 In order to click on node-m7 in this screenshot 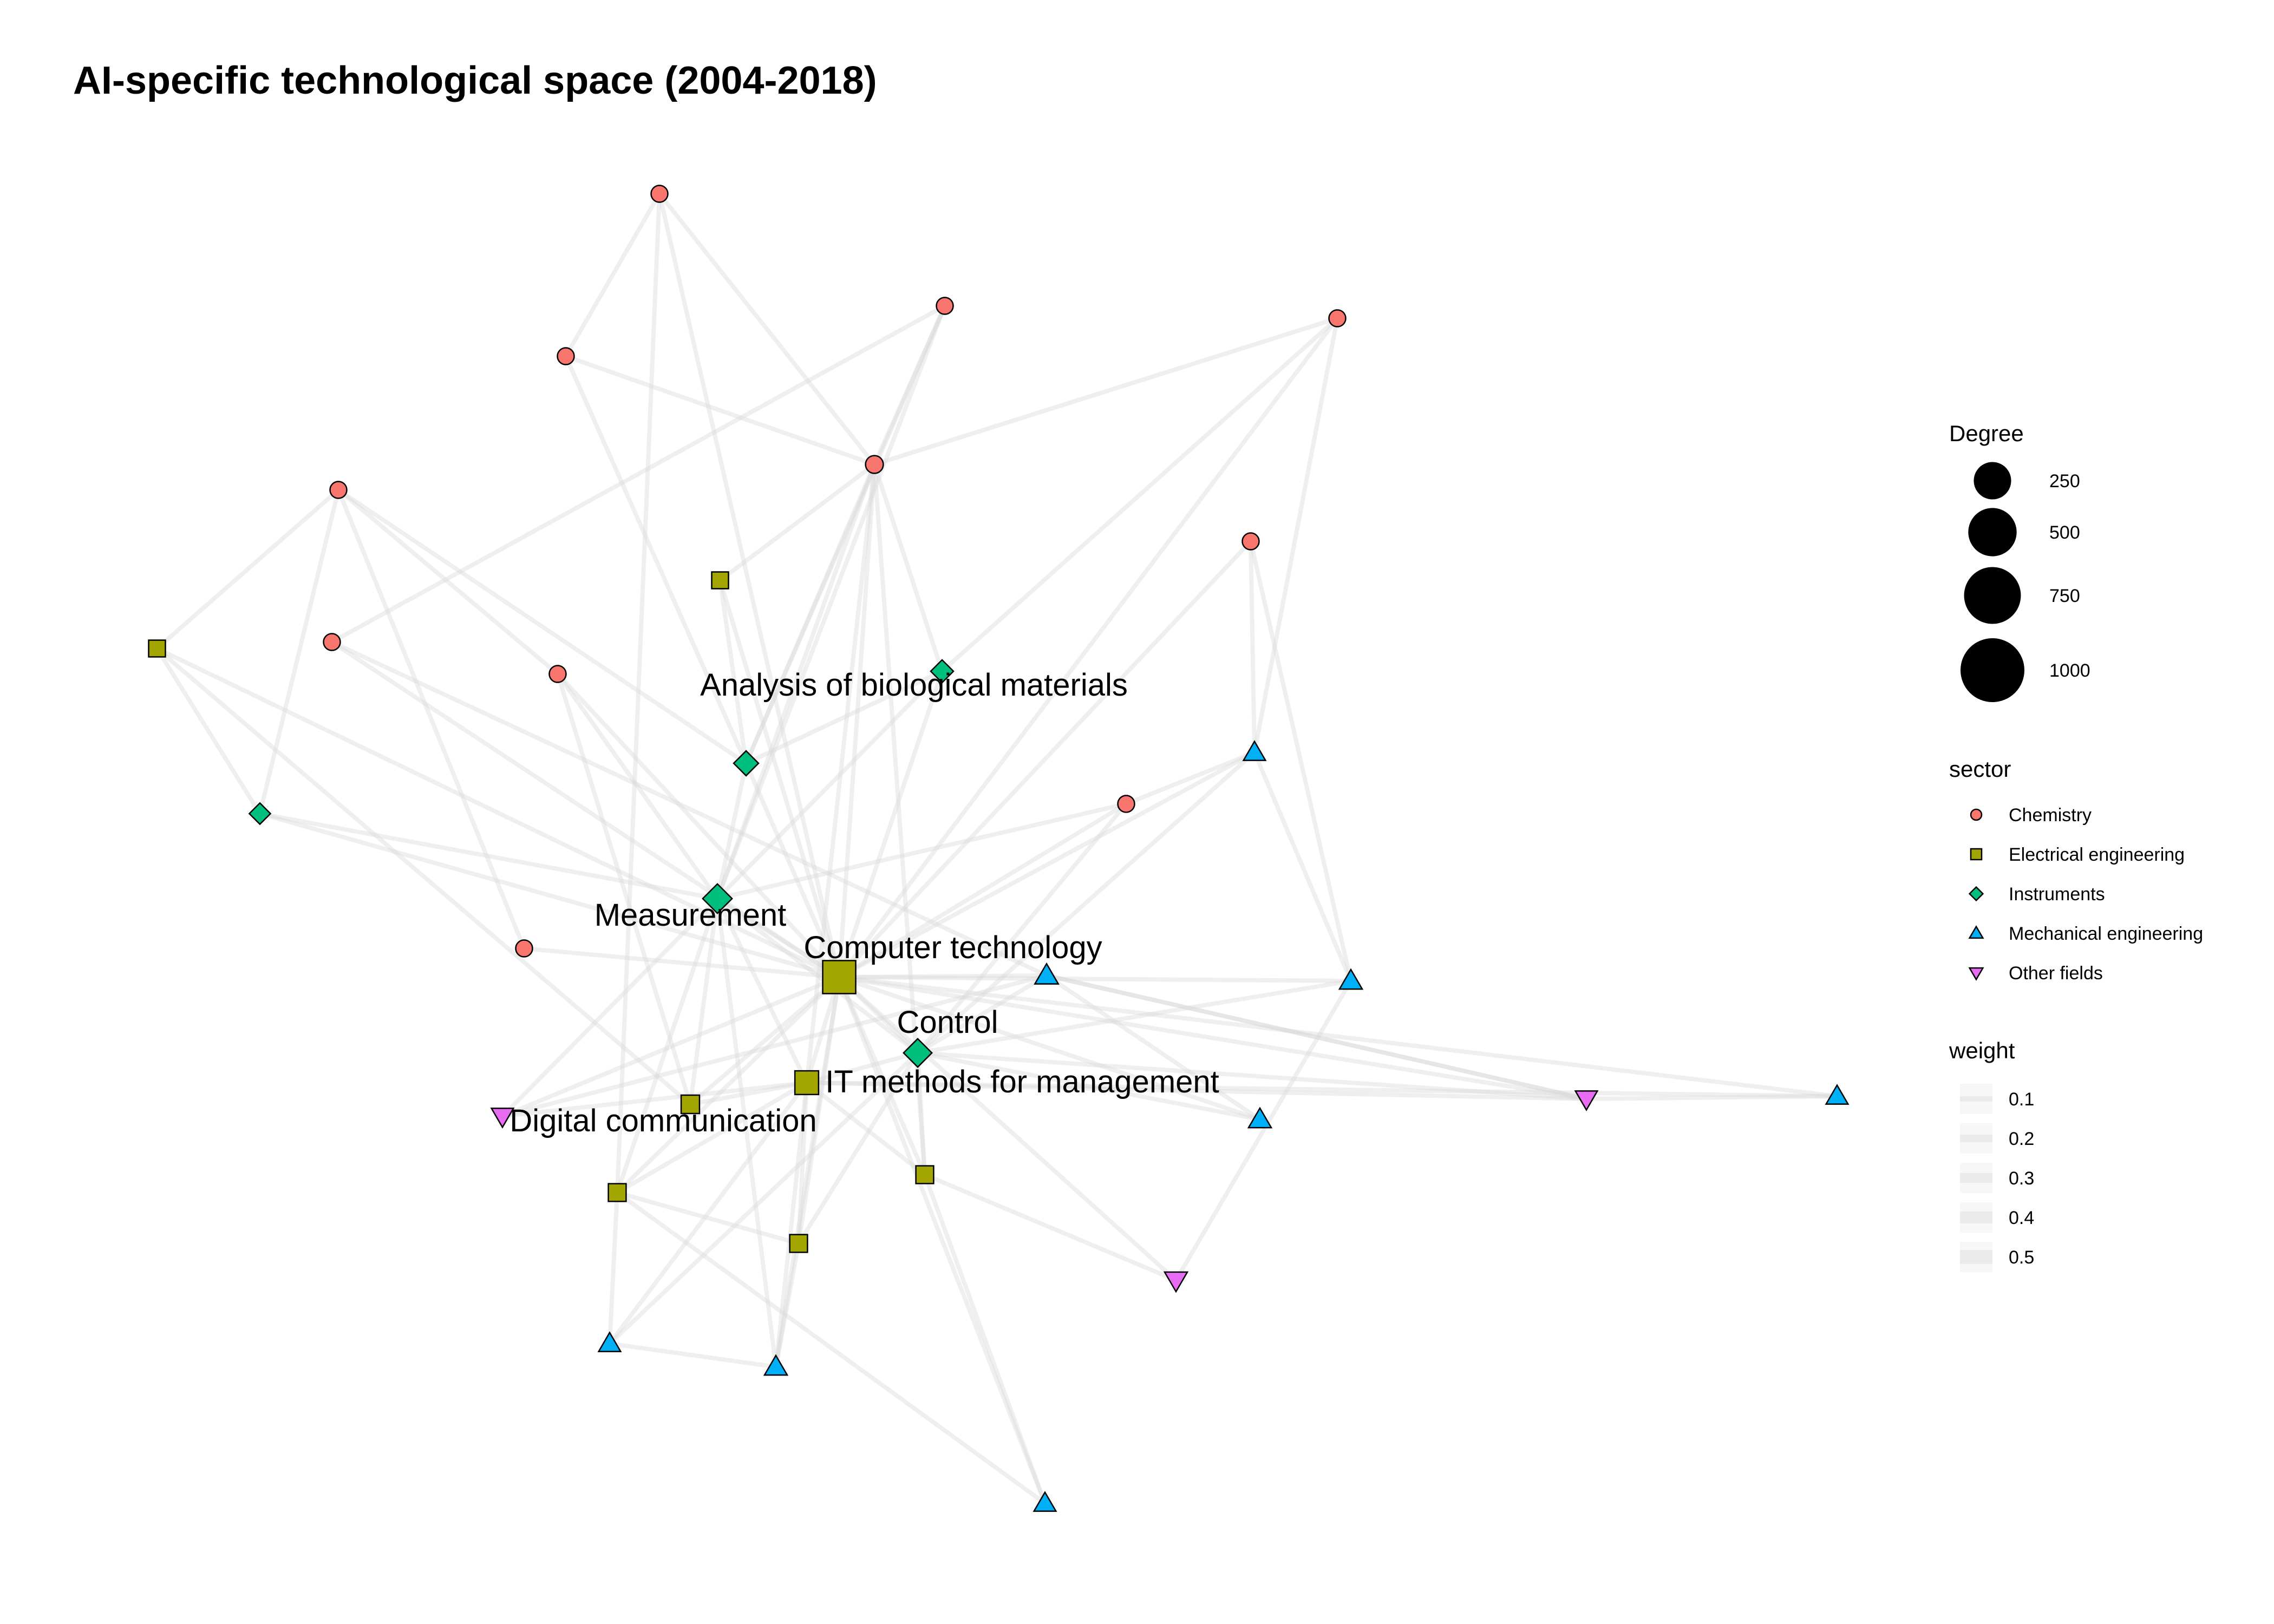, I will do `click(776, 1365)`.